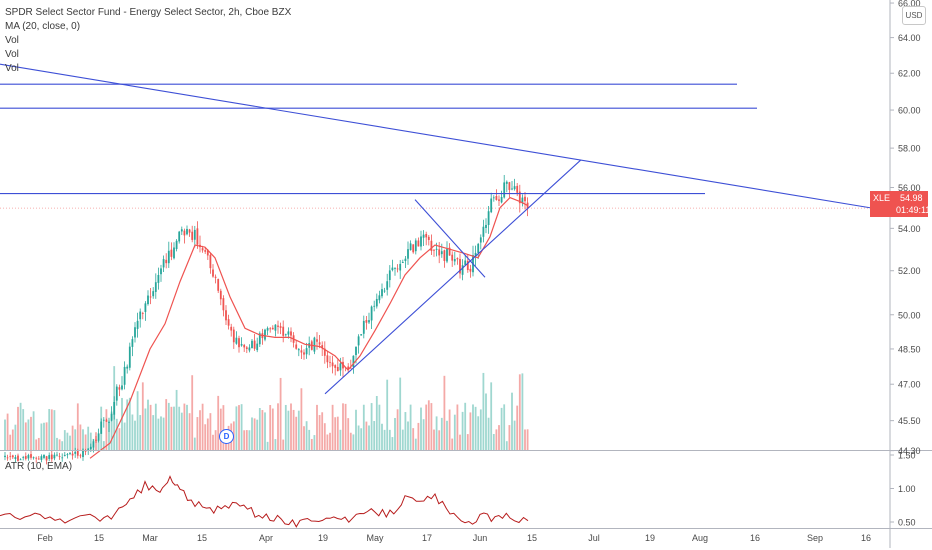  Describe the element at coordinates (866, 538) in the screenshot. I see `x-tick-label: 16` at that location.